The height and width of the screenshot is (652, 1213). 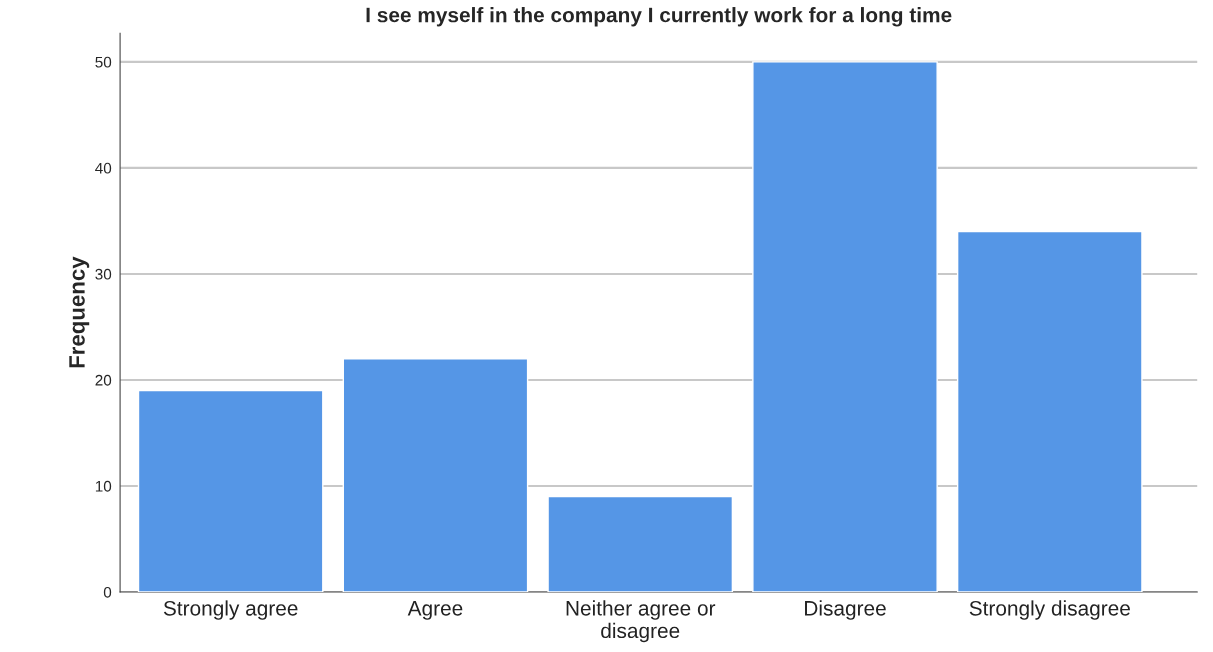 What do you see at coordinates (103, 168) in the screenshot?
I see `y-tick-label: 40` at bounding box center [103, 168].